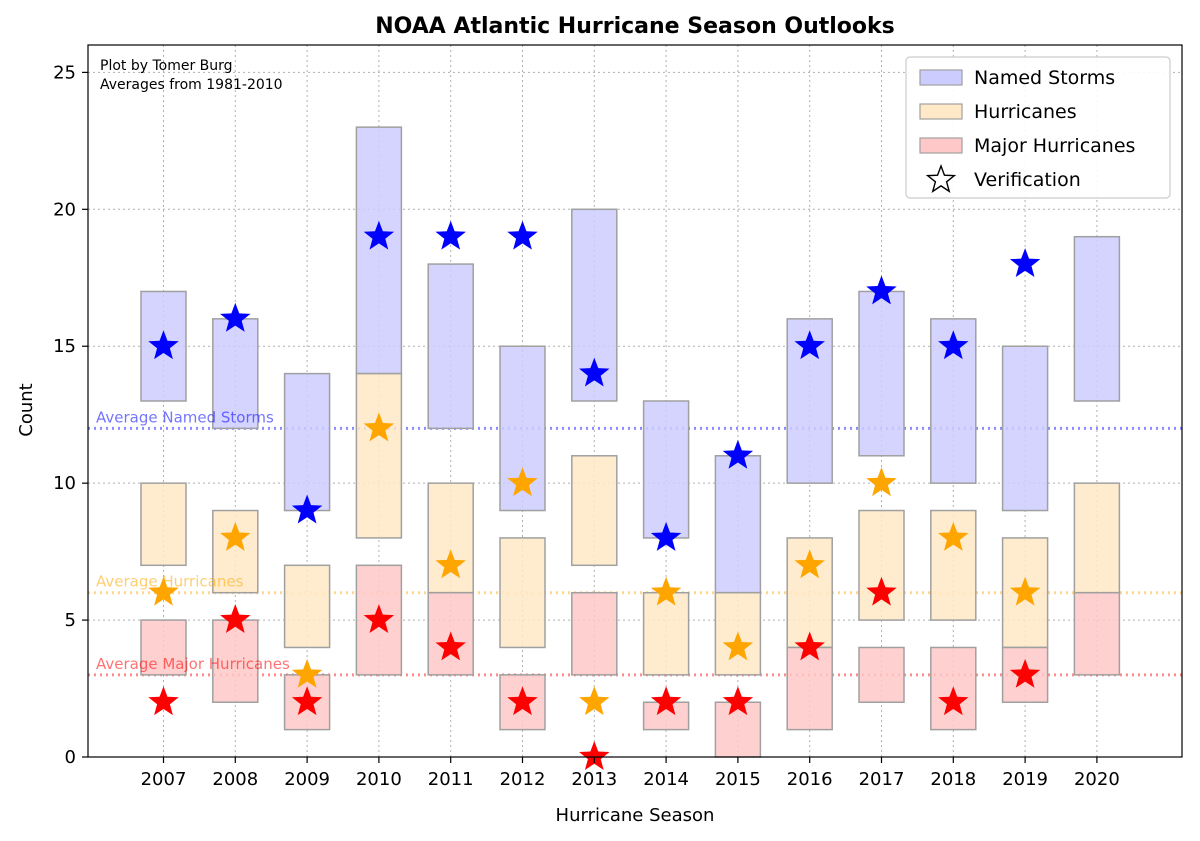  What do you see at coordinates (185, 417) in the screenshot?
I see `average-label-0: Average Named Storms` at bounding box center [185, 417].